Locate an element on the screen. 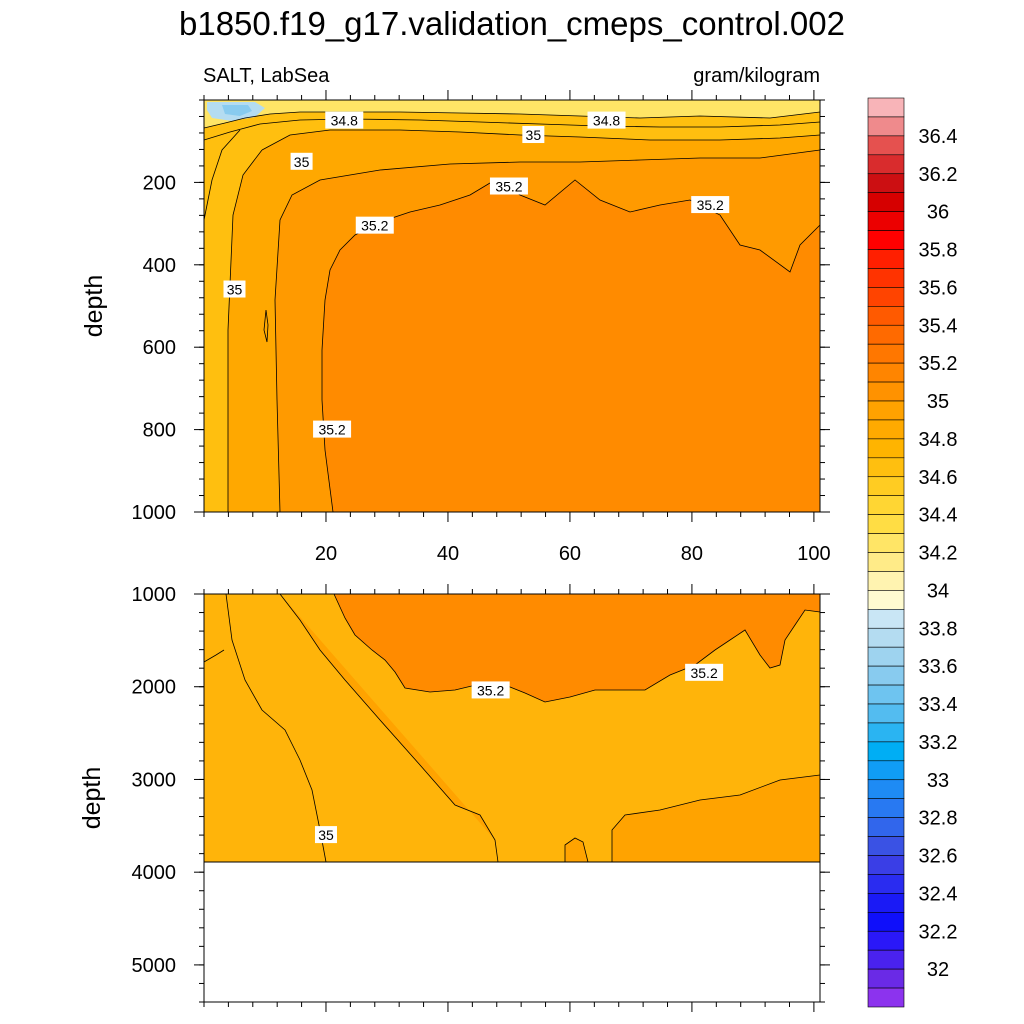 The image size is (1024, 1024). colorbar-label: 32 is located at coordinates (938, 970).